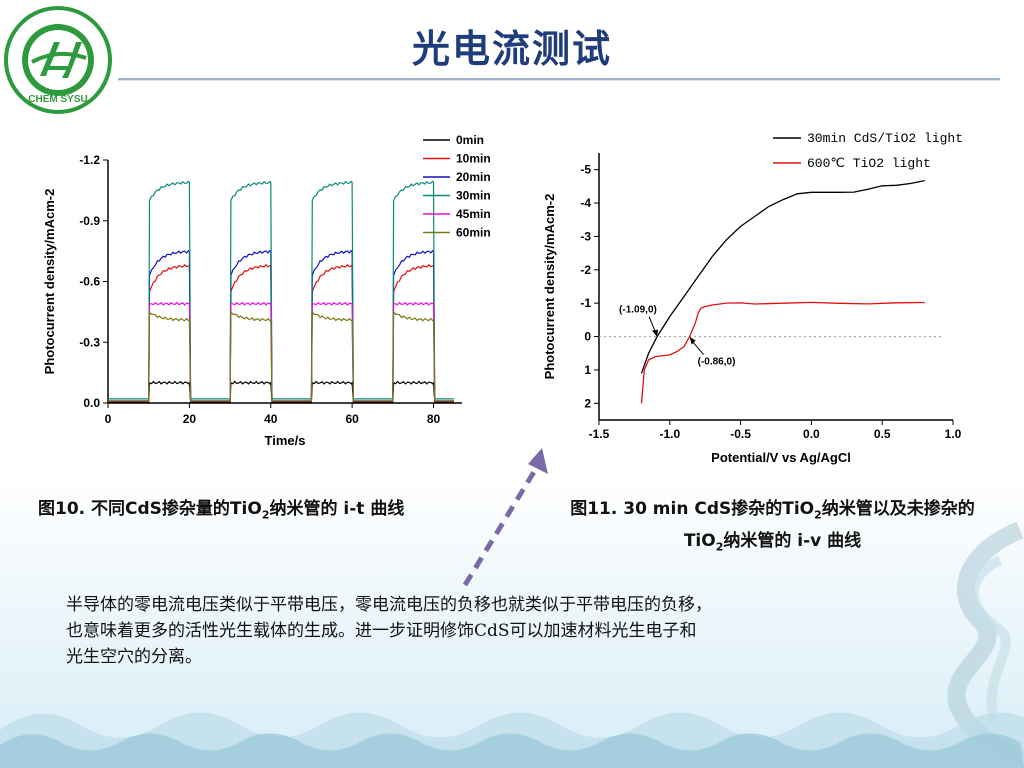  I want to click on fig11-caption-line1-prefix: 图11. 30 min CdS掺杂的TiO, so click(692, 509).